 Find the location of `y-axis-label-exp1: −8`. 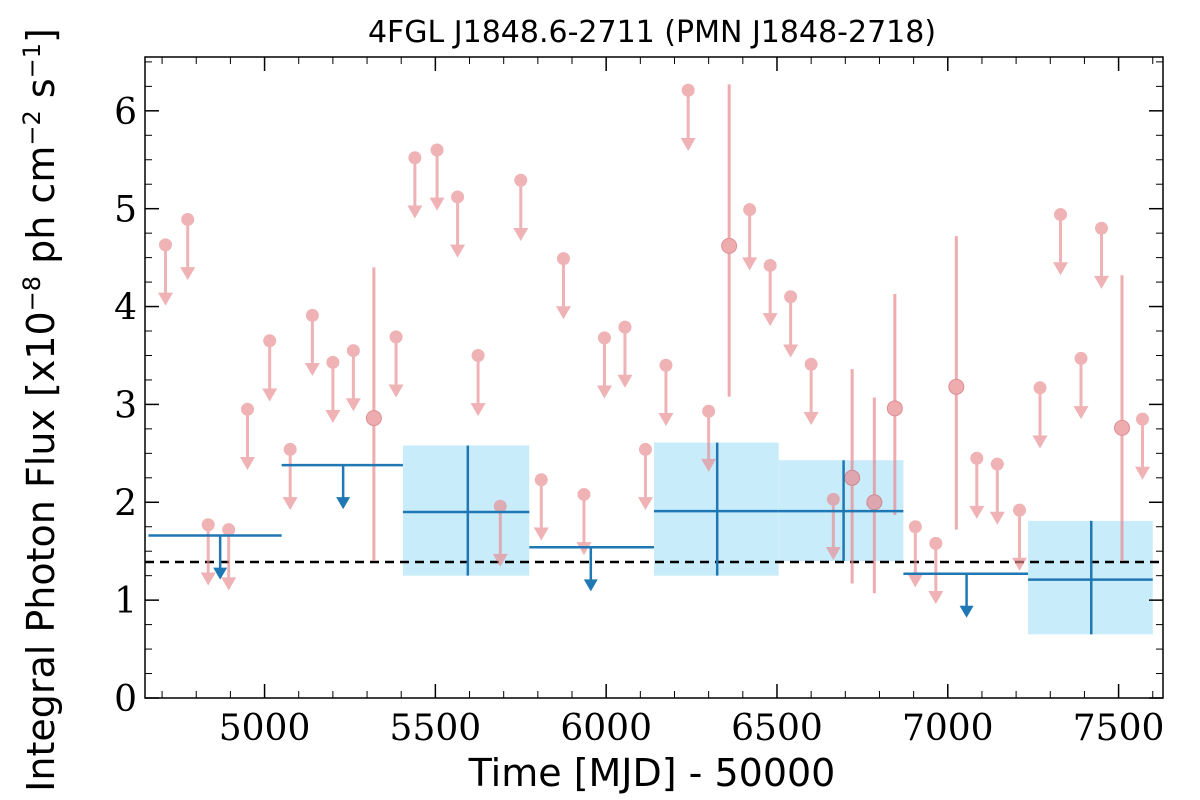

y-axis-label-exp1: −8 is located at coordinates (32, 293).